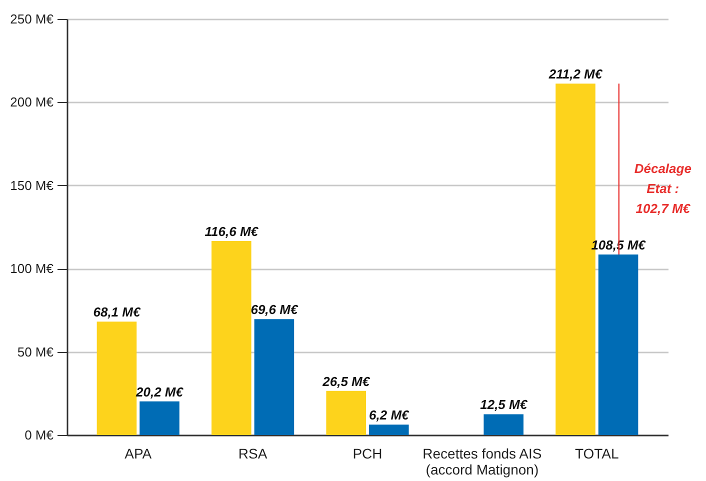 The width and height of the screenshot is (706, 481). Describe the element at coordinates (32, 268) in the screenshot. I see `y-tick-label: 100 M€` at that location.